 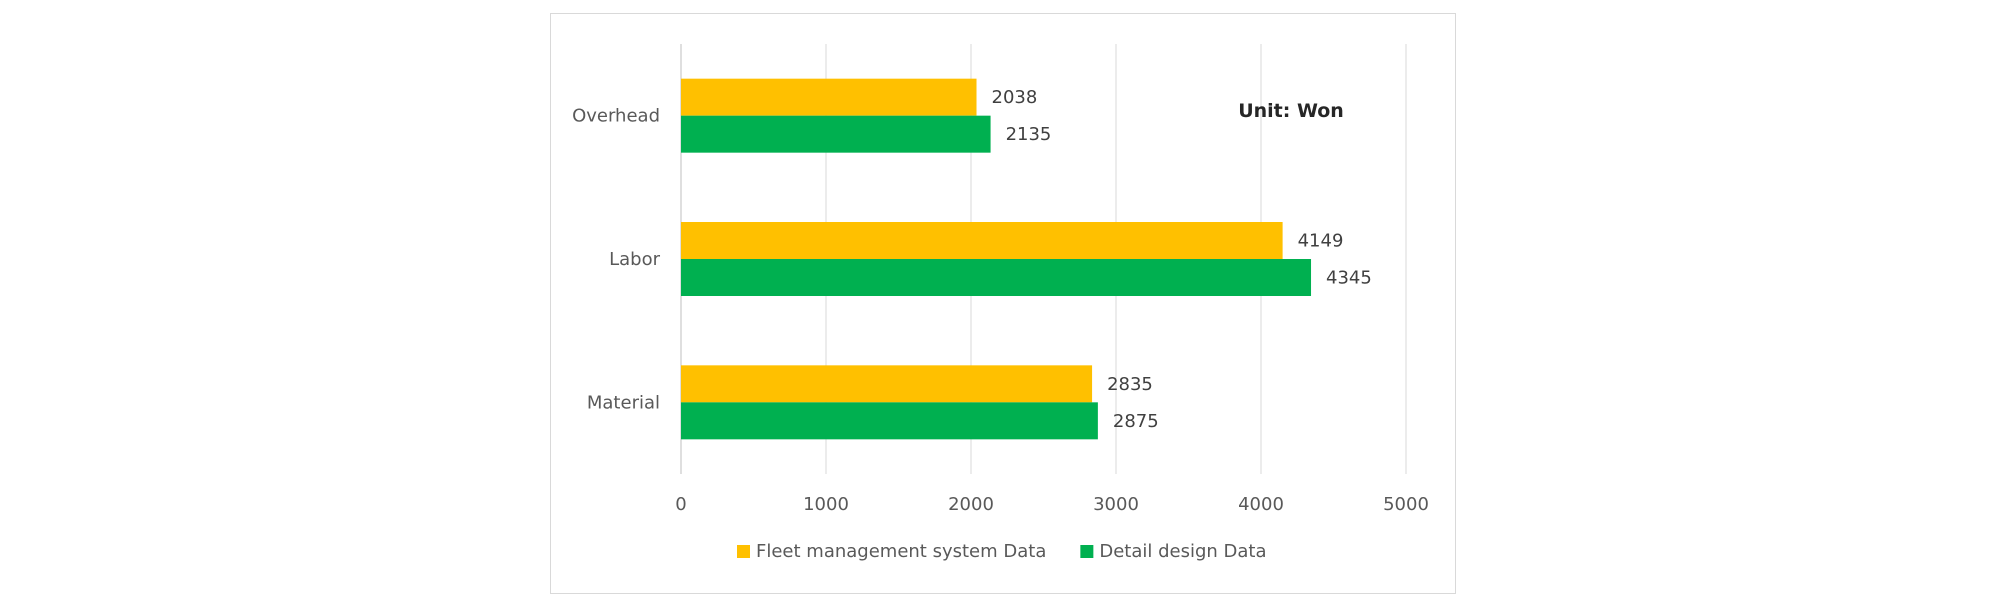 What do you see at coordinates (901, 551) in the screenshot?
I see `legend-label: Fleet management system Data` at bounding box center [901, 551].